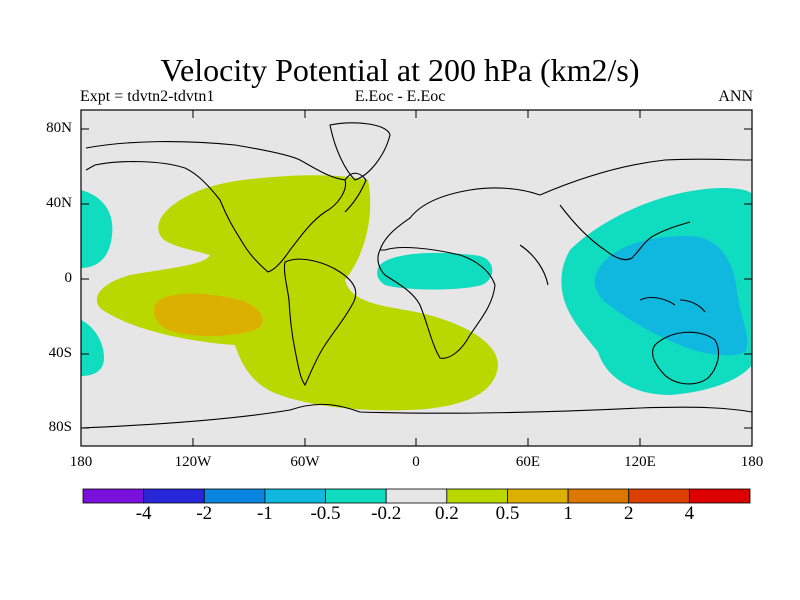 The width and height of the screenshot is (800, 600). I want to click on lat-label-0: 0, so click(68, 278).